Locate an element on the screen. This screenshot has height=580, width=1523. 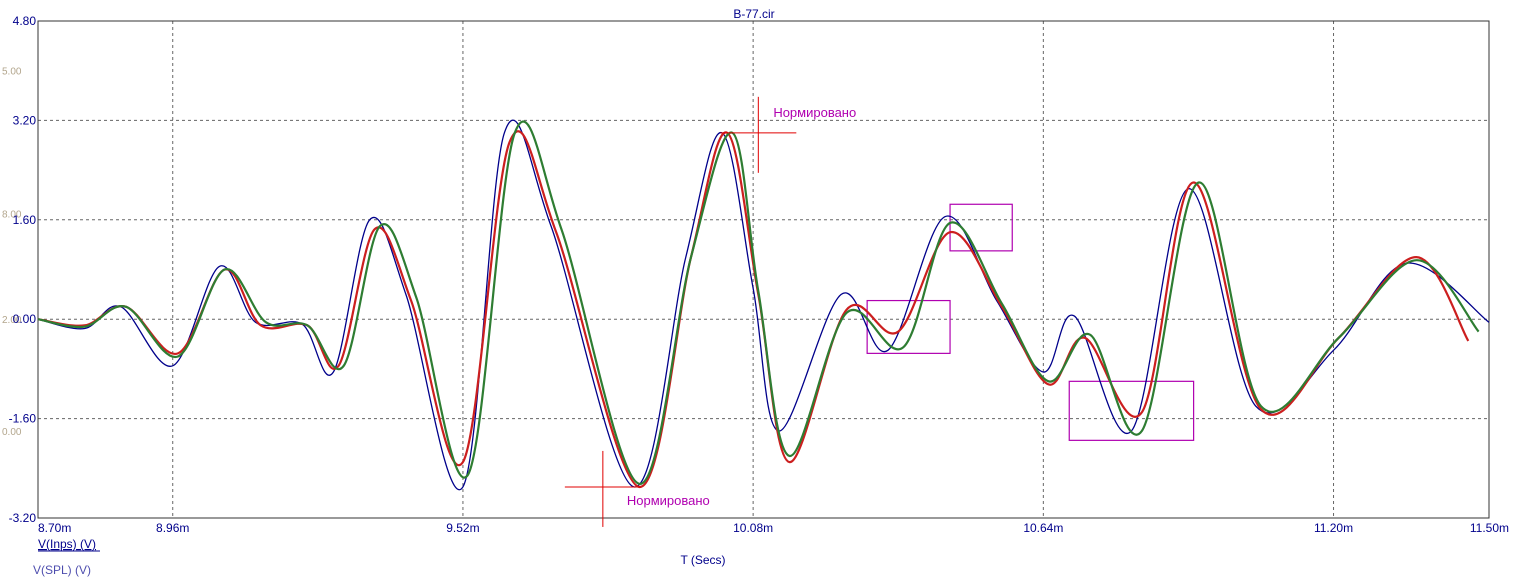
x-axis-label: T (Secs) is located at coordinates (702, 560).